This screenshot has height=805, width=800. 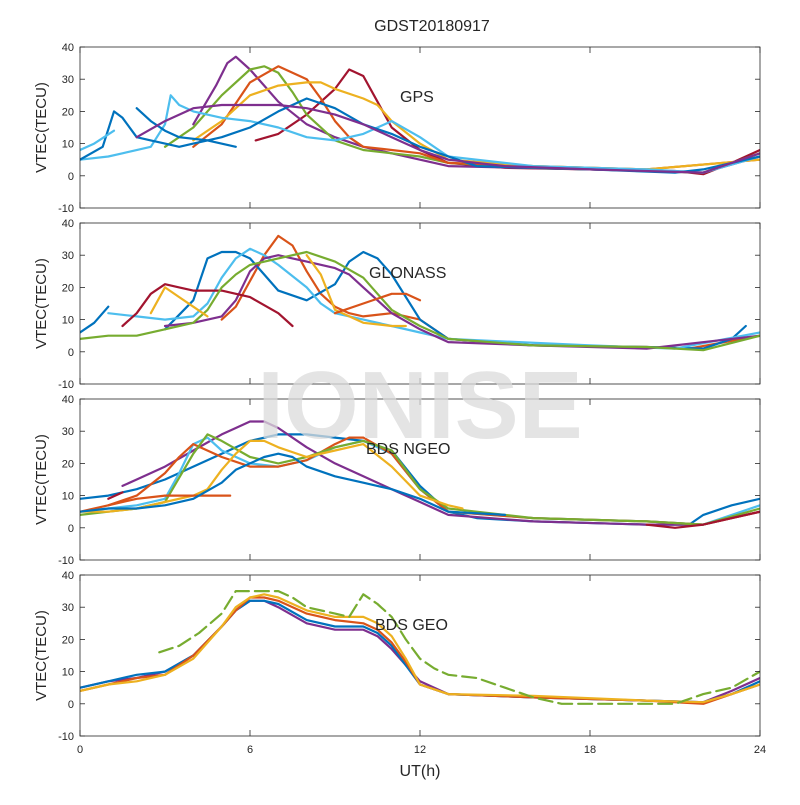 I want to click on x-tick-label: 0, so click(x=80, y=750).